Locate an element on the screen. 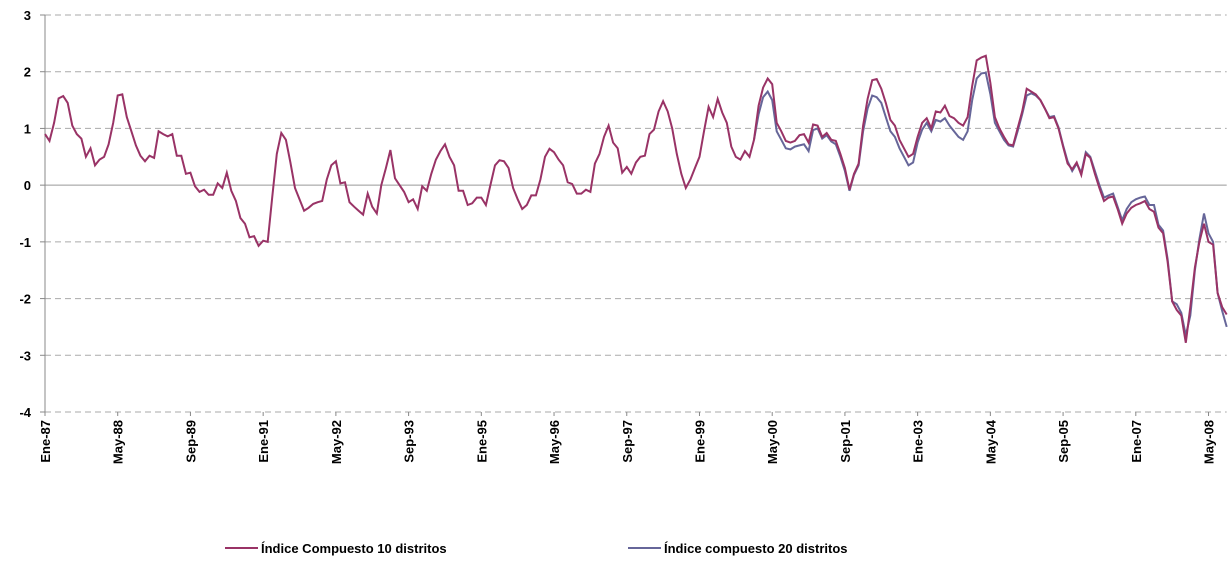 This screenshot has height=561, width=1230. x-tick-label: Ene-91 is located at coordinates (263, 441).